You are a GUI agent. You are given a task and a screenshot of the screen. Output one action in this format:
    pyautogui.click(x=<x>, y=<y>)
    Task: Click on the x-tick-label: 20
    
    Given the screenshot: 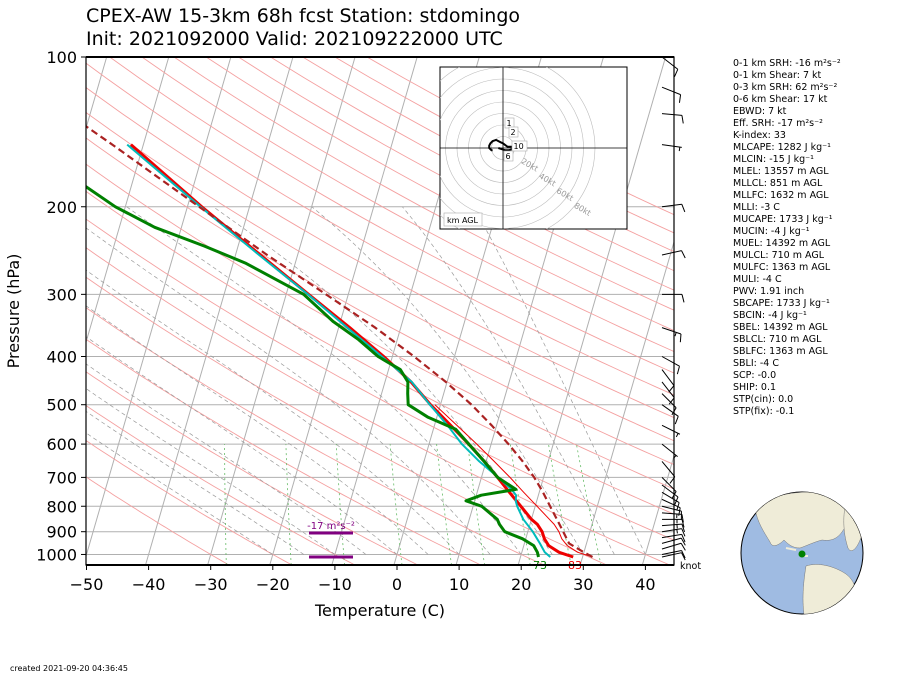 What is the action you would take?
    pyautogui.click(x=521, y=584)
    